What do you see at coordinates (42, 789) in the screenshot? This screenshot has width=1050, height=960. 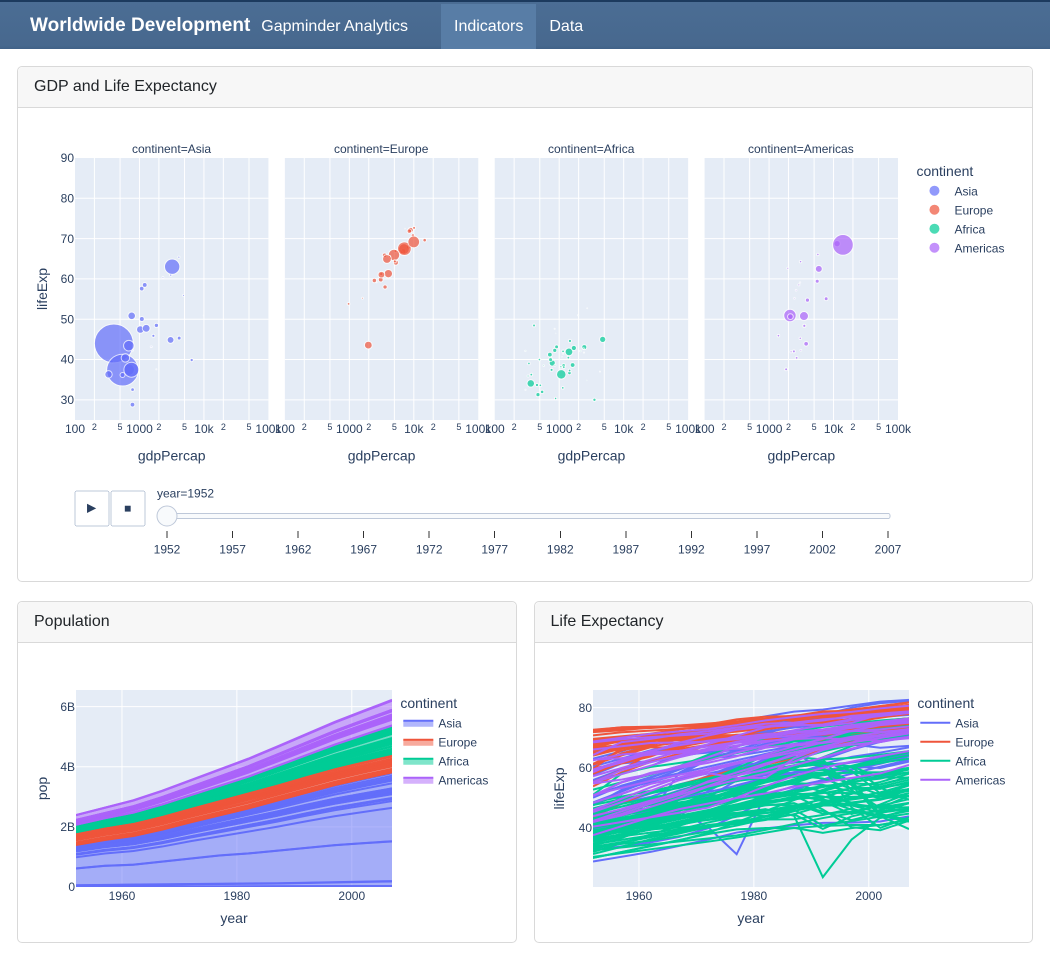 I see `svg-text: pop` at bounding box center [42, 789].